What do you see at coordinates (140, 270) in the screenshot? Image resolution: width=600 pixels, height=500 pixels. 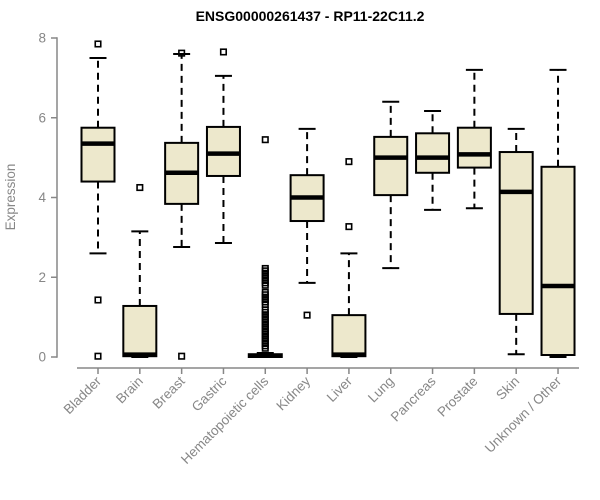 I see `boxplot-brain` at bounding box center [140, 270].